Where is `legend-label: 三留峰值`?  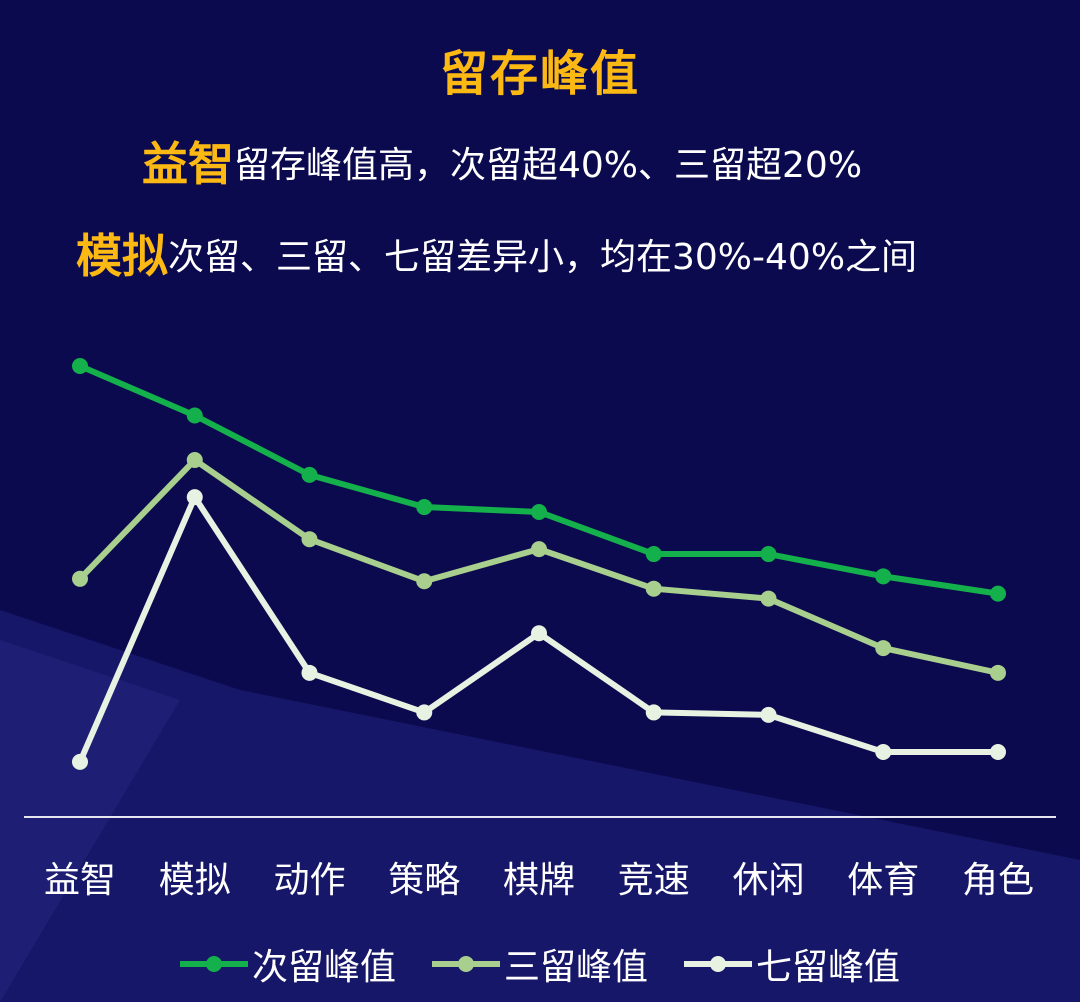 legend-label: 三留峰值 is located at coordinates (575, 967).